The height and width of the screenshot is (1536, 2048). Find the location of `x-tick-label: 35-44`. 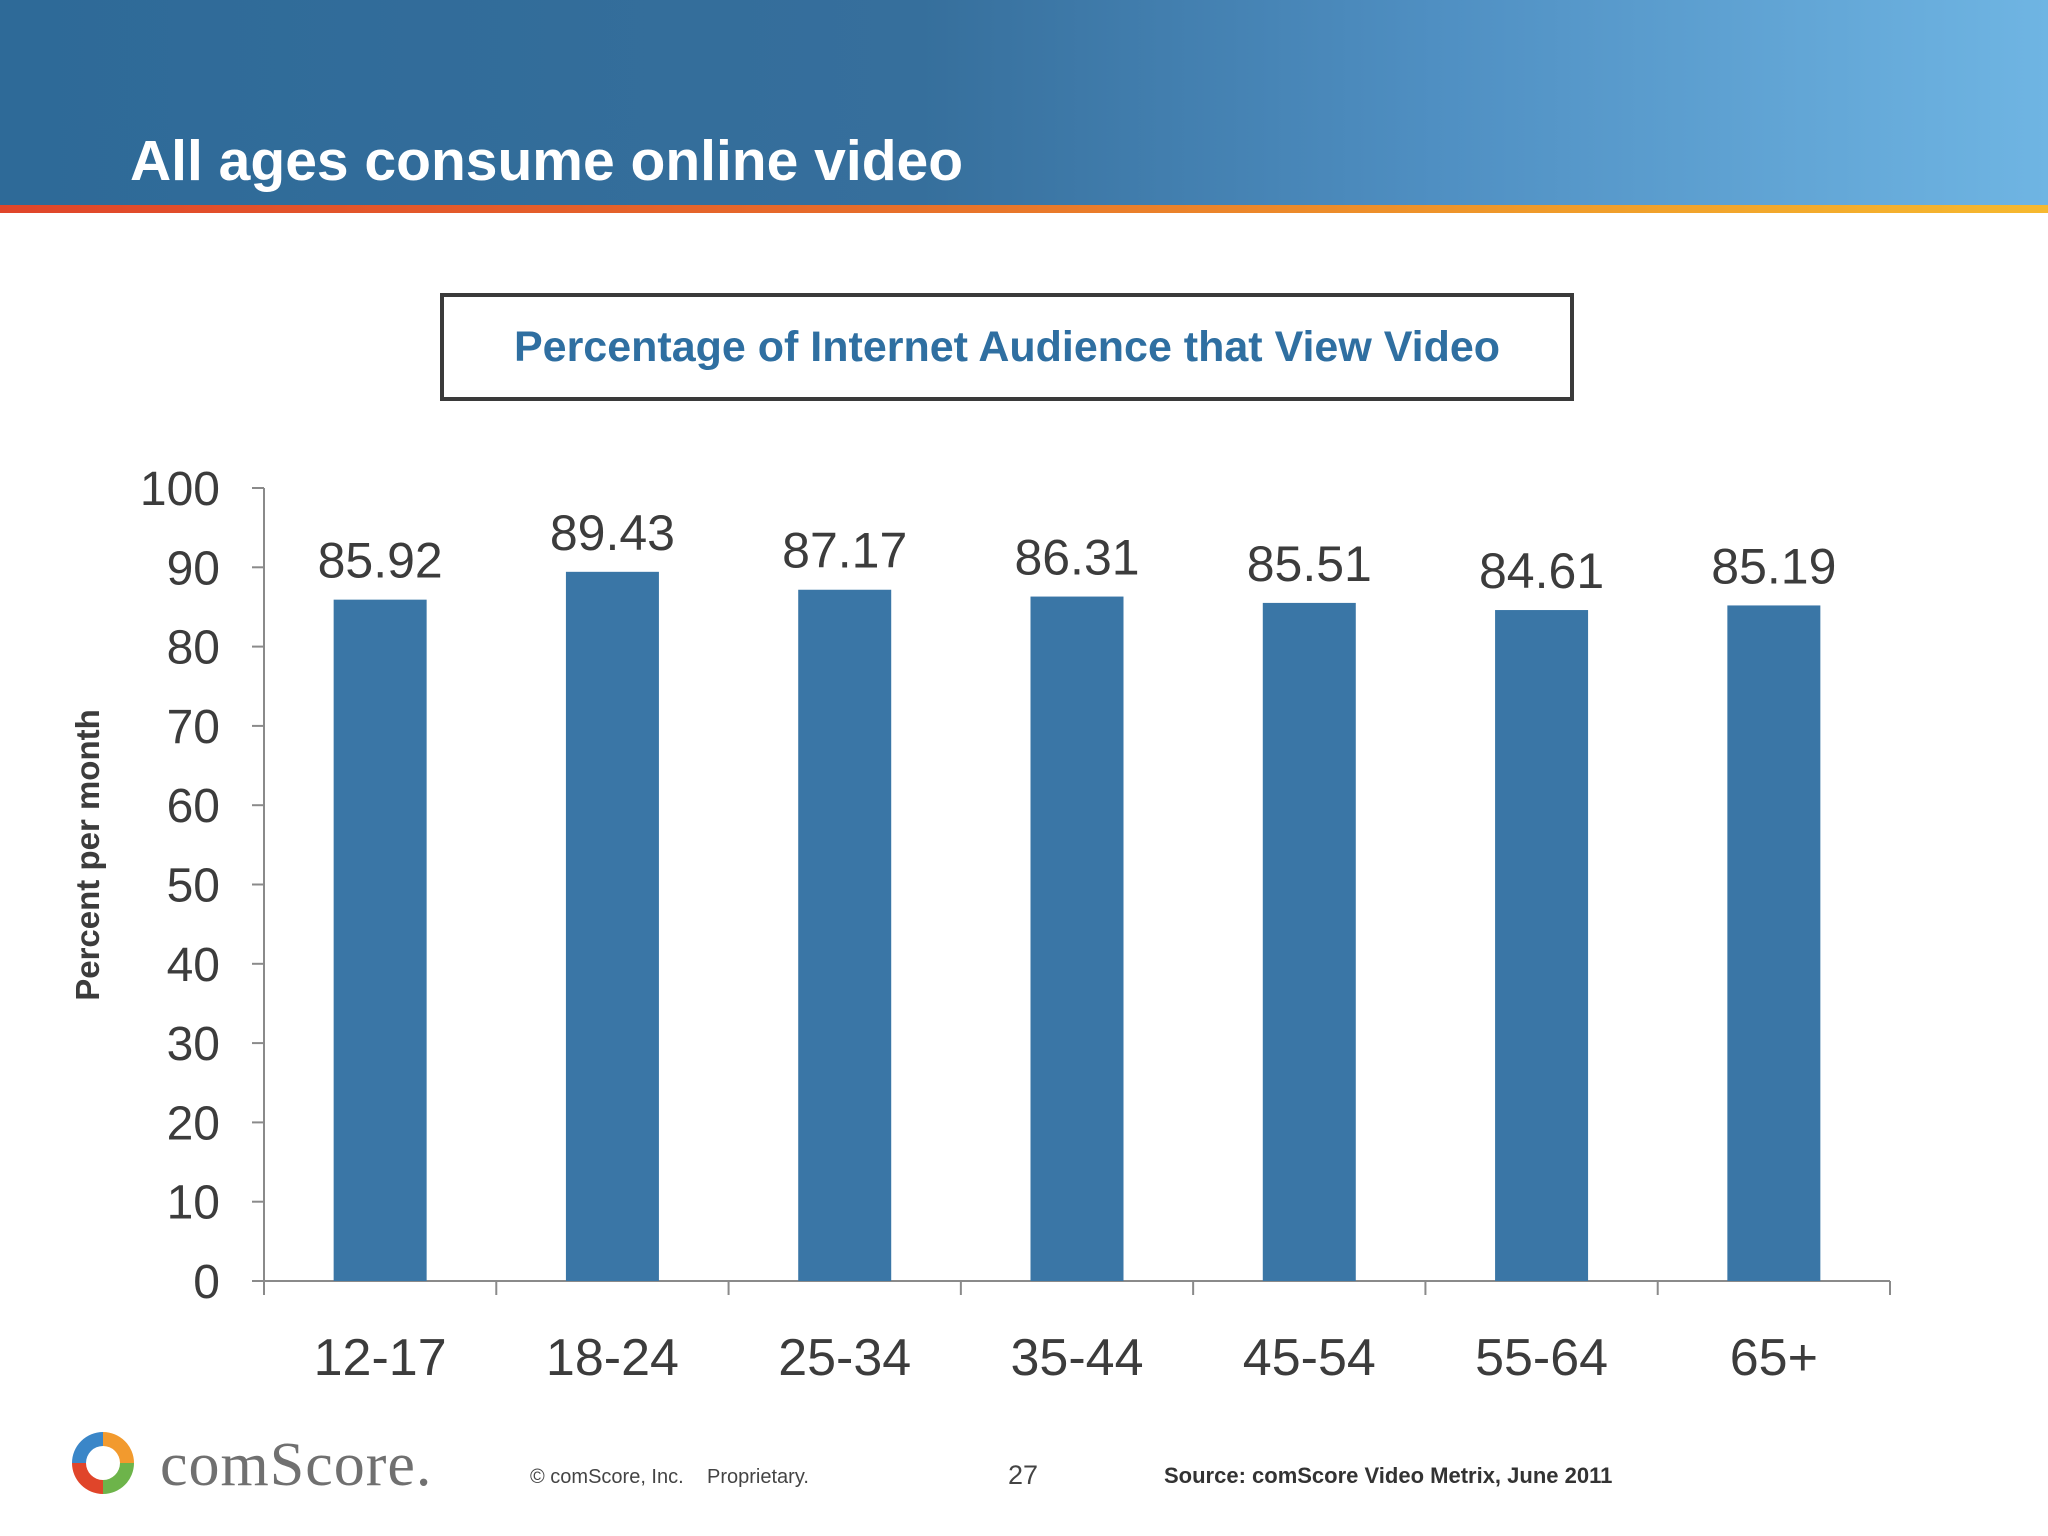

x-tick-label: 35-44 is located at coordinates (1077, 1358).